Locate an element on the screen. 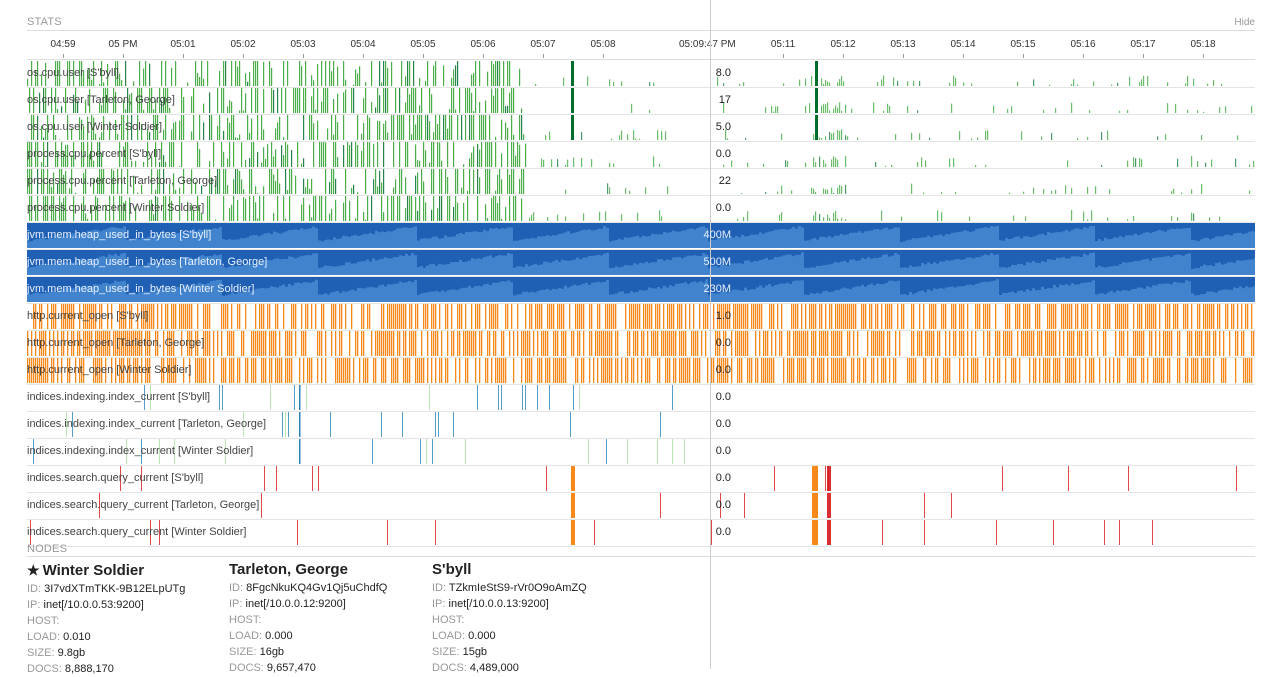  stat-row: http.current_open [S'byll]1.0 is located at coordinates (641, 317).